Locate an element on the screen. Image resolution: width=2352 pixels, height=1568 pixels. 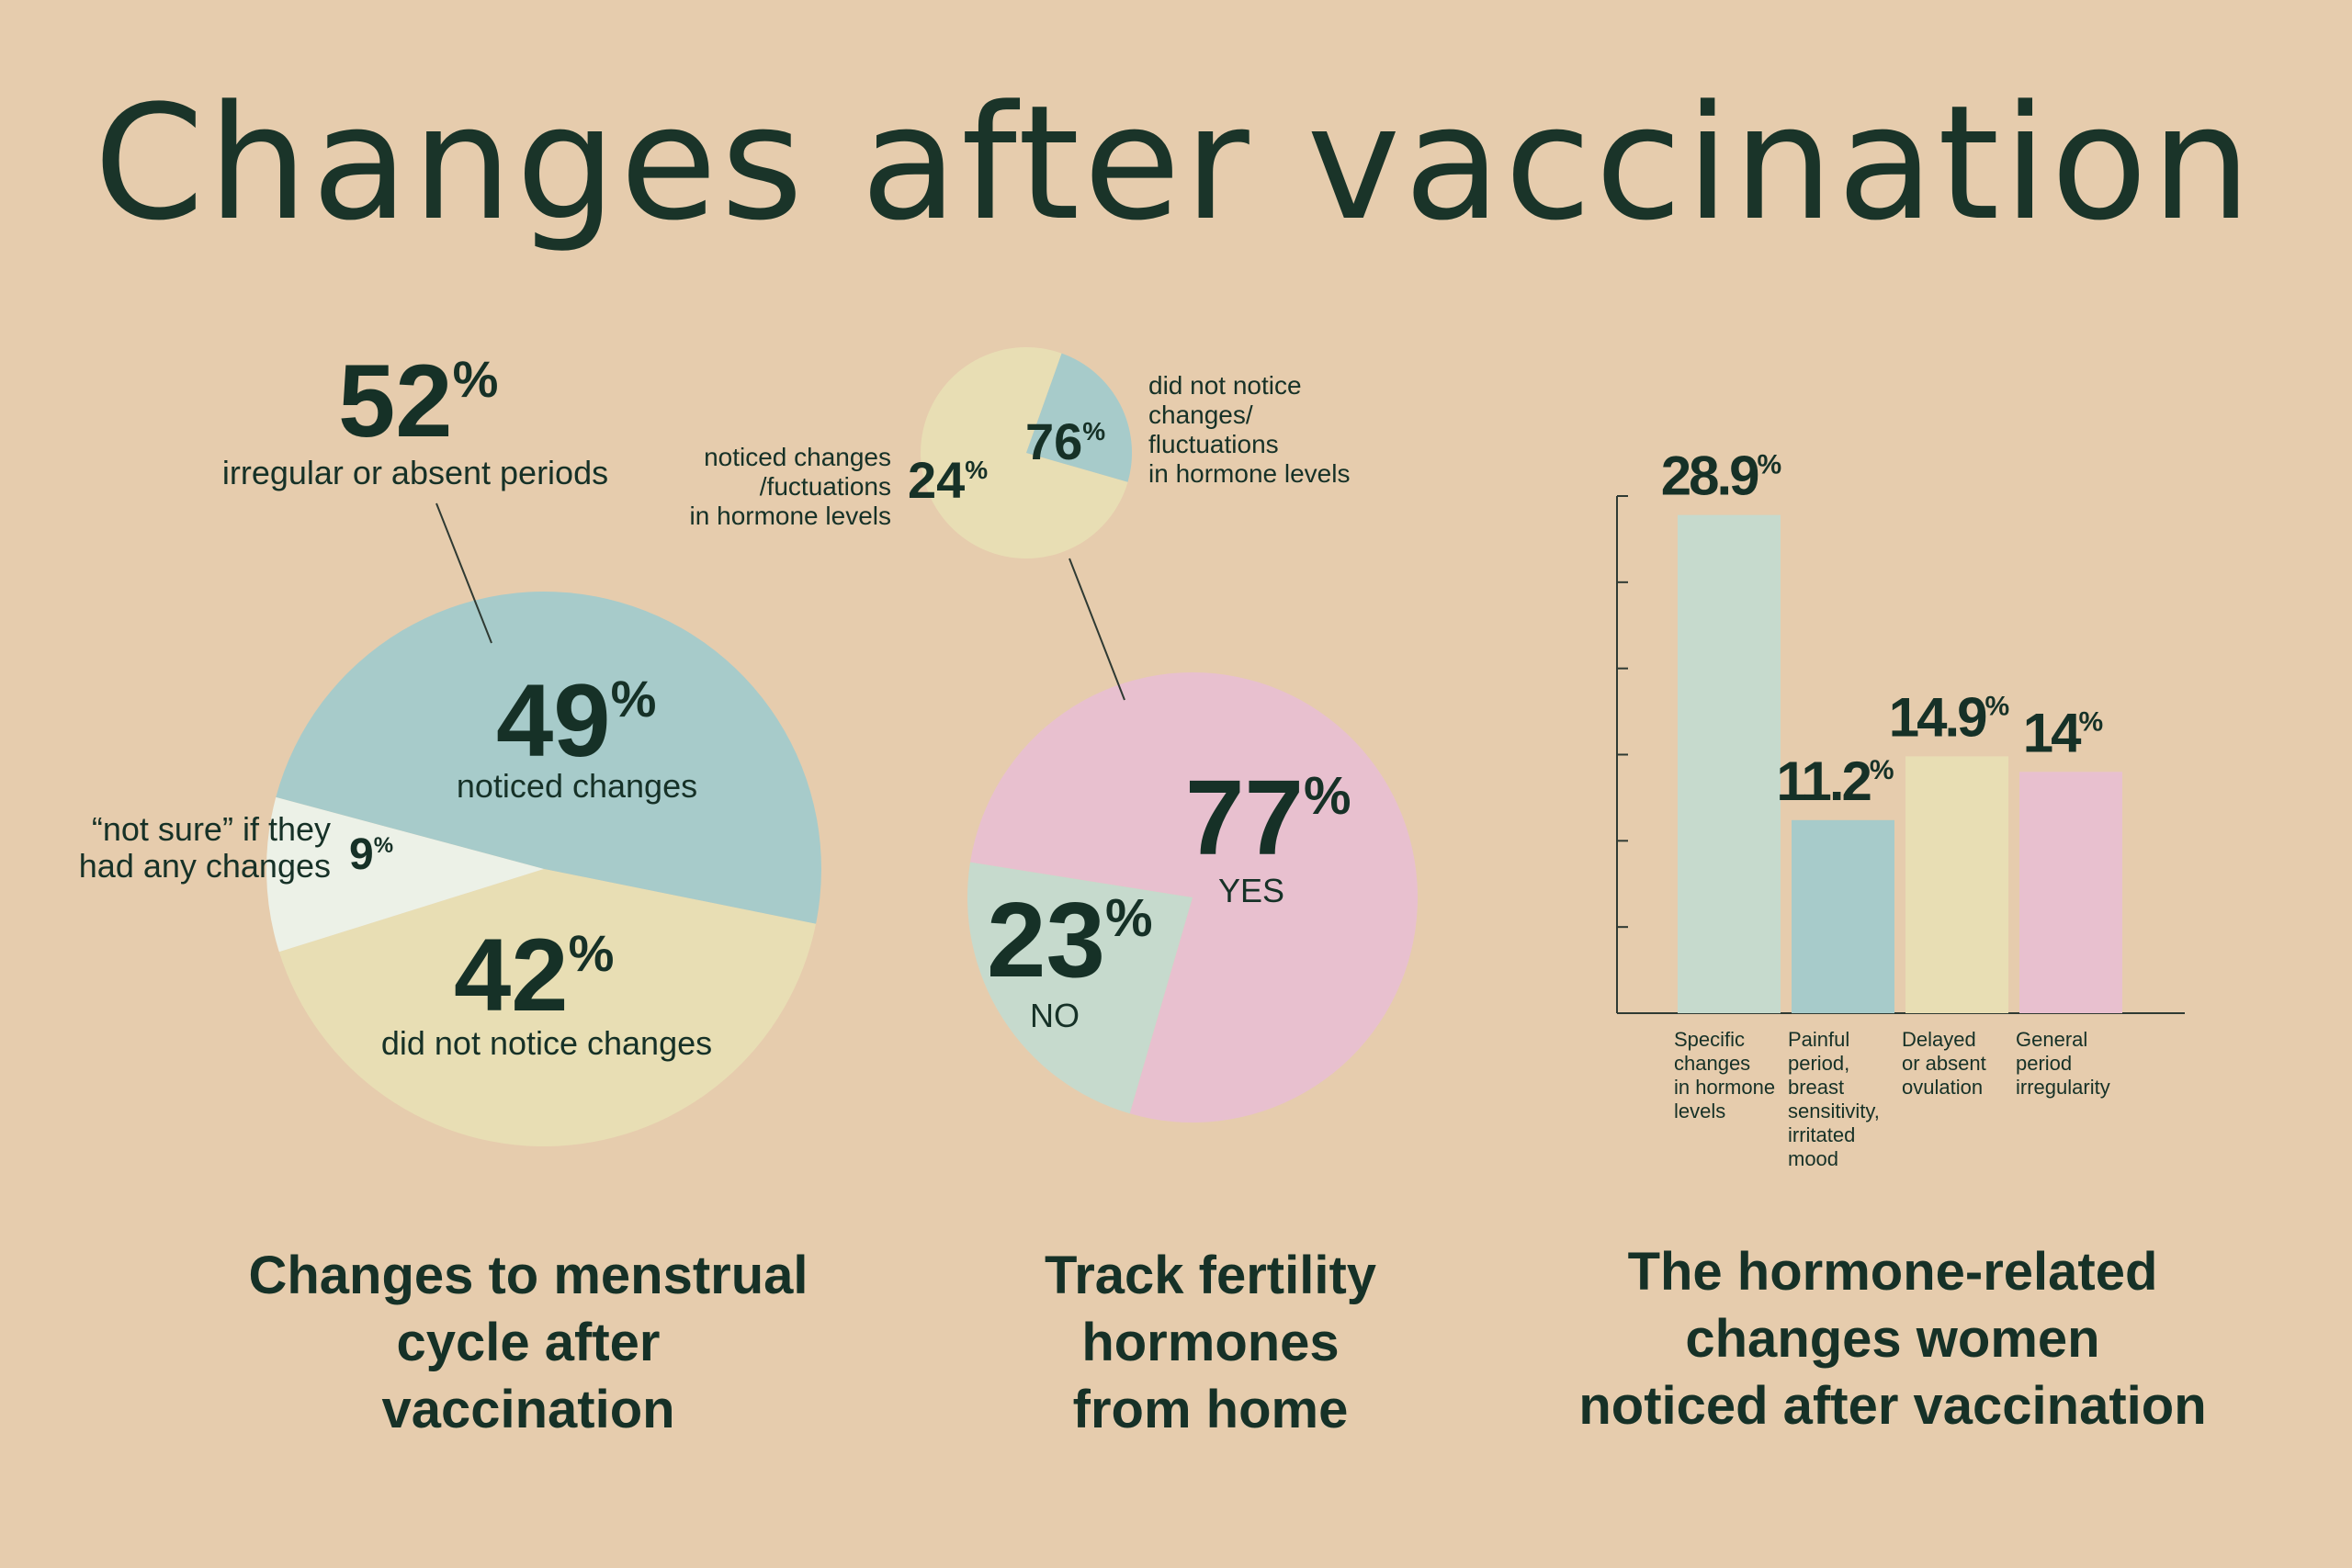
bar-category-label: Delayed is located at coordinates (1939, 1040).